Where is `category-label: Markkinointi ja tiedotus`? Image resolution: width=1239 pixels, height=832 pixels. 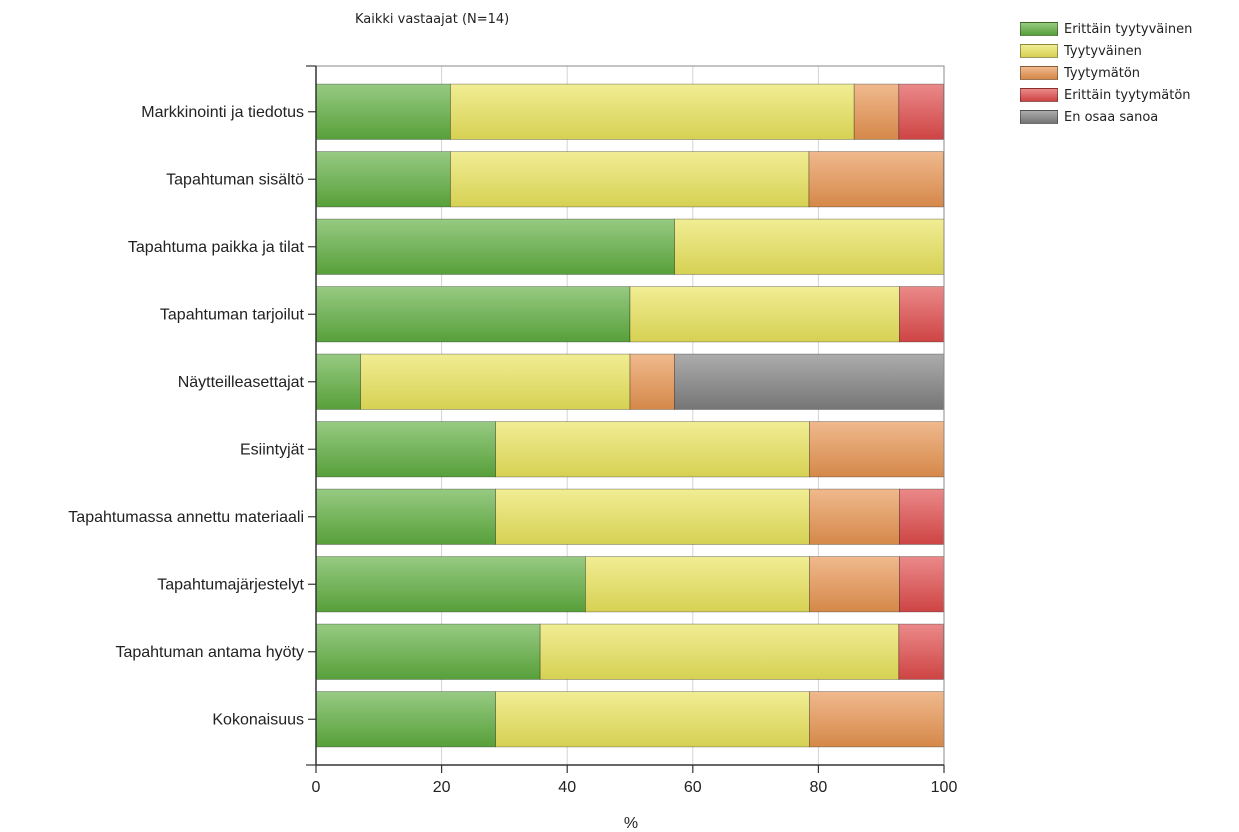
category-label: Markkinointi ja tiedotus is located at coordinates (222, 112).